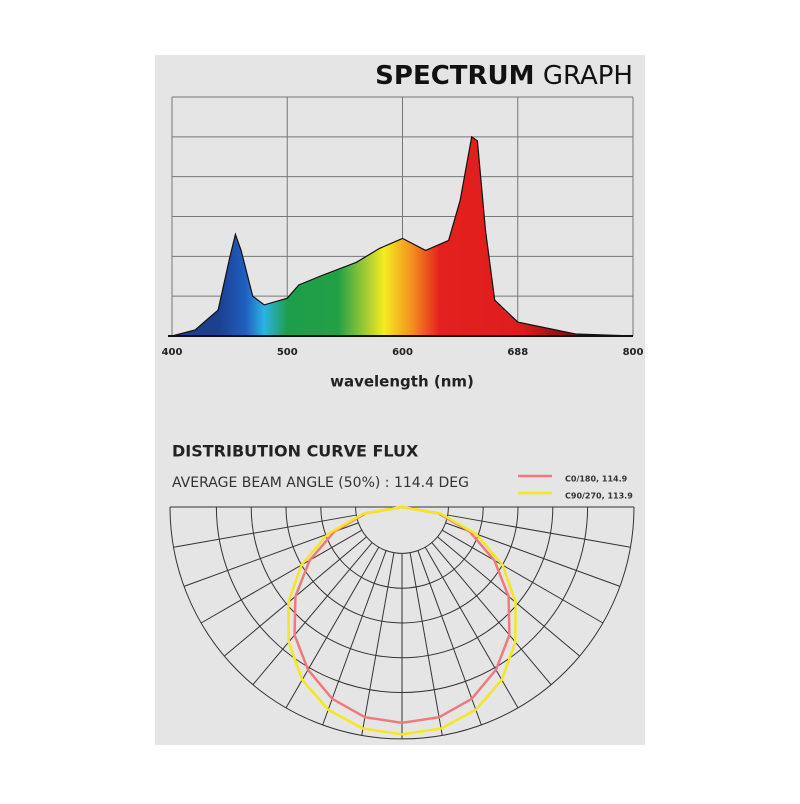 The width and height of the screenshot is (800, 804). What do you see at coordinates (633, 352) in the screenshot?
I see `x-tick-label: 800` at bounding box center [633, 352].